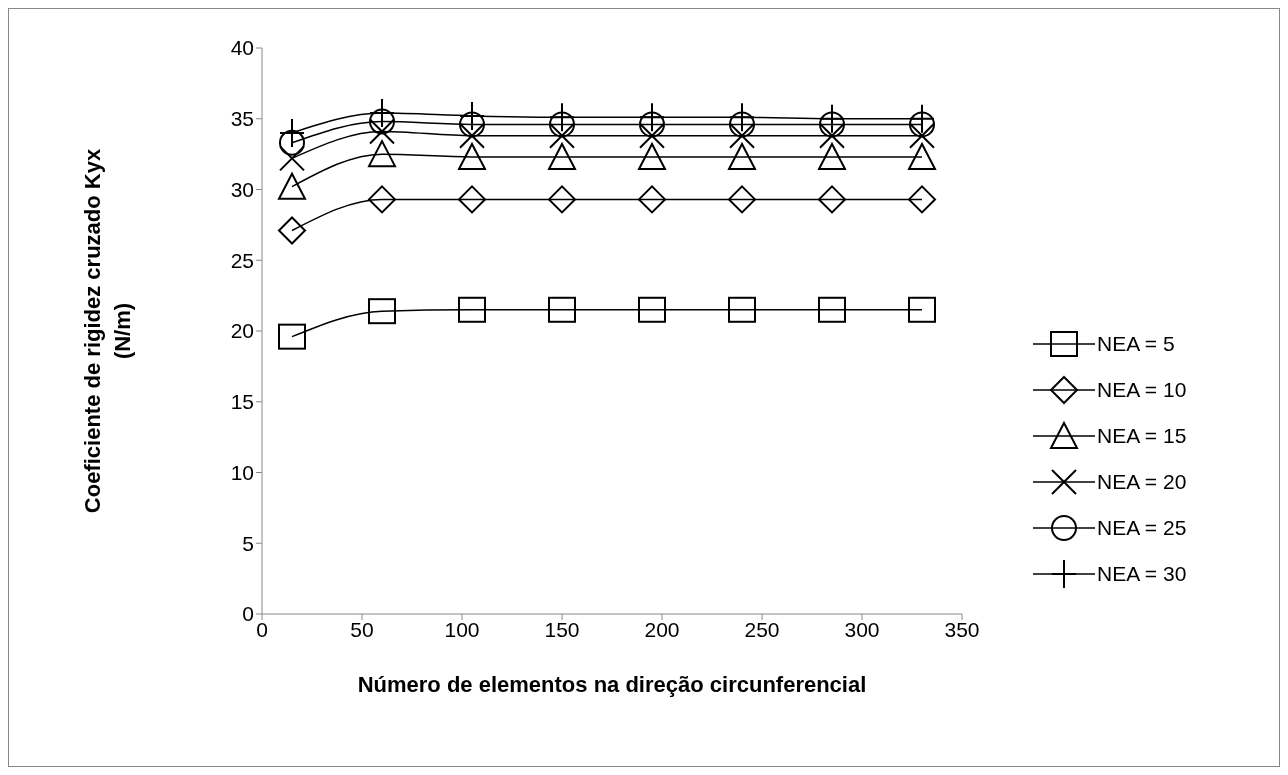  I want to click on legend-label: NEA = 30, so click(1142, 574).